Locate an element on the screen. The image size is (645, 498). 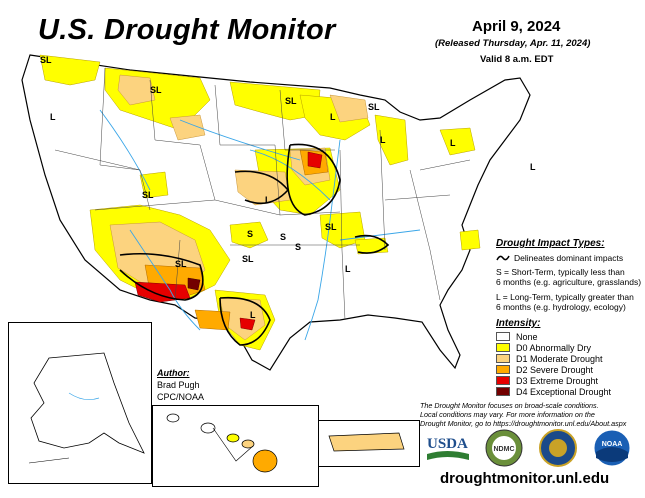
impact-long-term-desc: 6 months (e.g. hydrology, ecology) is located at coordinates (561, 307).